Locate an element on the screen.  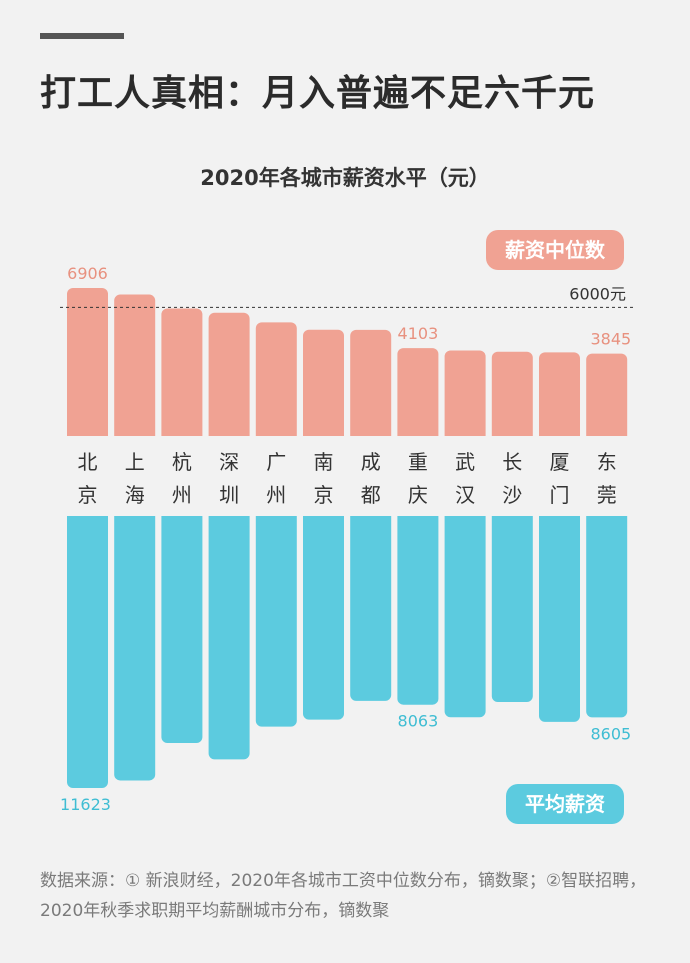
city-label-10-0: 厦 is located at coordinates (560, 462).